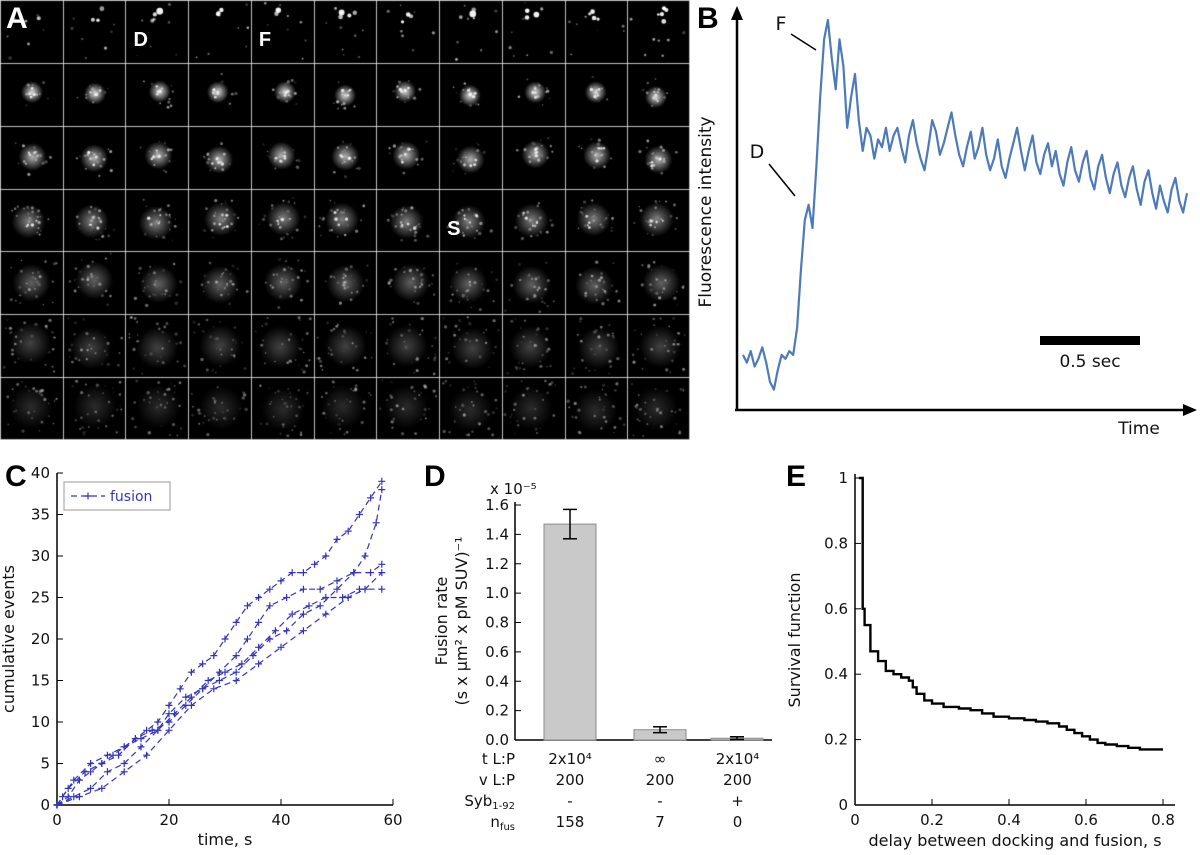 Image resolution: width=1200 pixels, height=855 pixels. What do you see at coordinates (131, 497) in the screenshot?
I see `plot-text: fusion` at bounding box center [131, 497].